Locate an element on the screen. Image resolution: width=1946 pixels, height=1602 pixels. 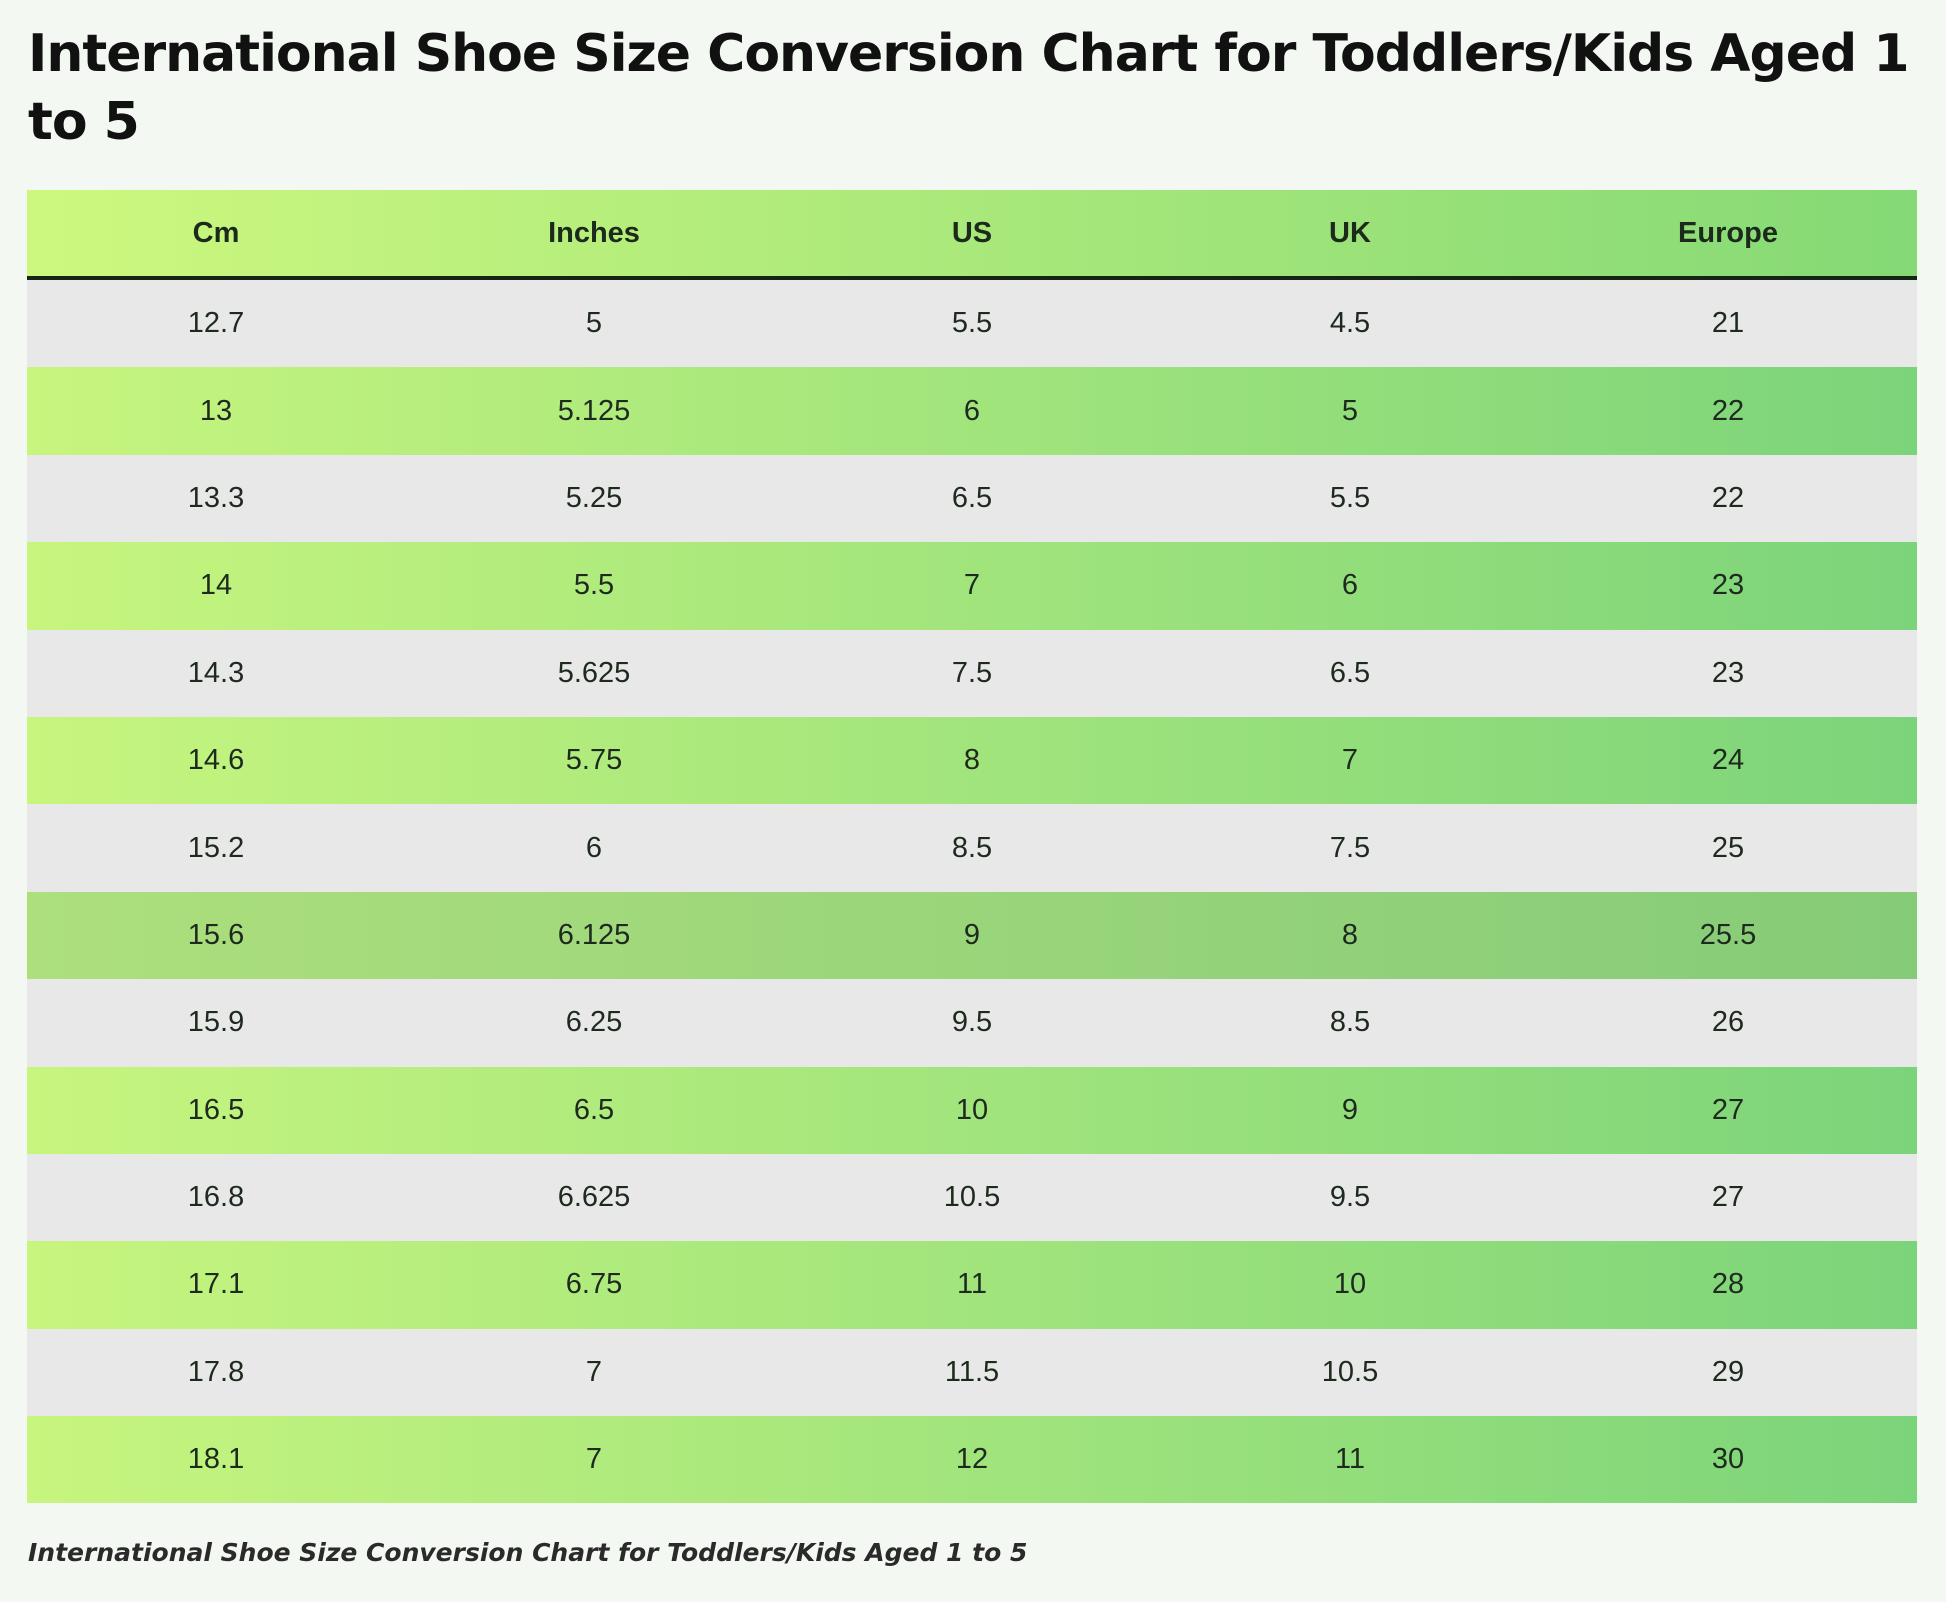
table-cell: 5.25 is located at coordinates (594, 497).